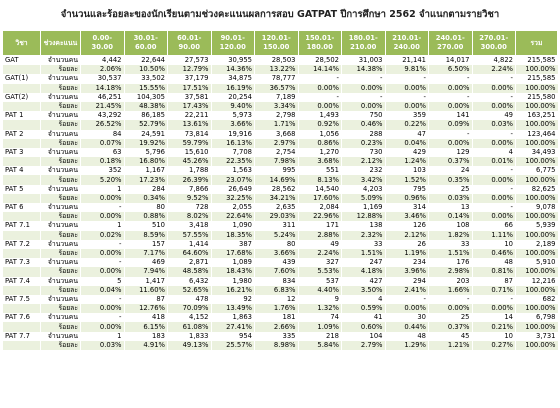 This screenshot has width=560, height=408. What do you see at coordinates (102, 43) in the screenshot?
I see `header-cell: 0.00-30.00` at bounding box center [102, 43].